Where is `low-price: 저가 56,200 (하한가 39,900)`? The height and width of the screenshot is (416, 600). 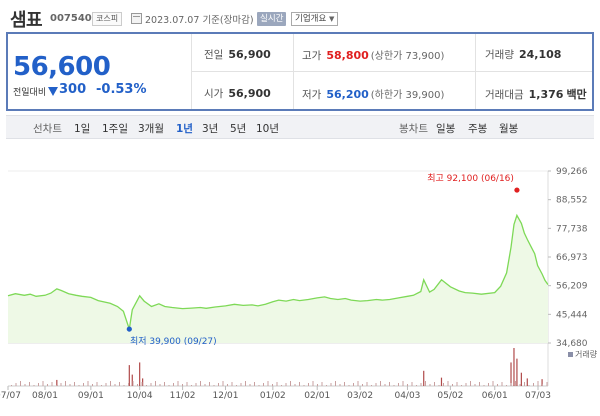
low-price: 저가 56,200 (하한가 39,900) is located at coordinates (373, 94).